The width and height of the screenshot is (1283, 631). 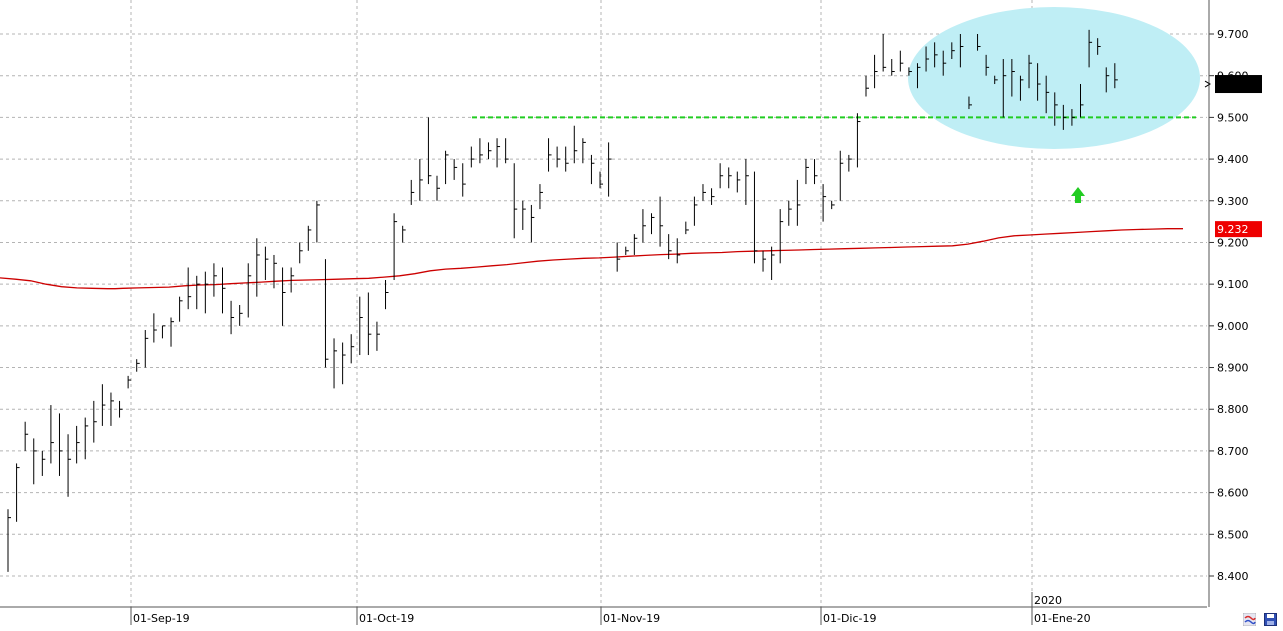 I want to click on y-tick-label: 9.500, so click(x=1233, y=117).